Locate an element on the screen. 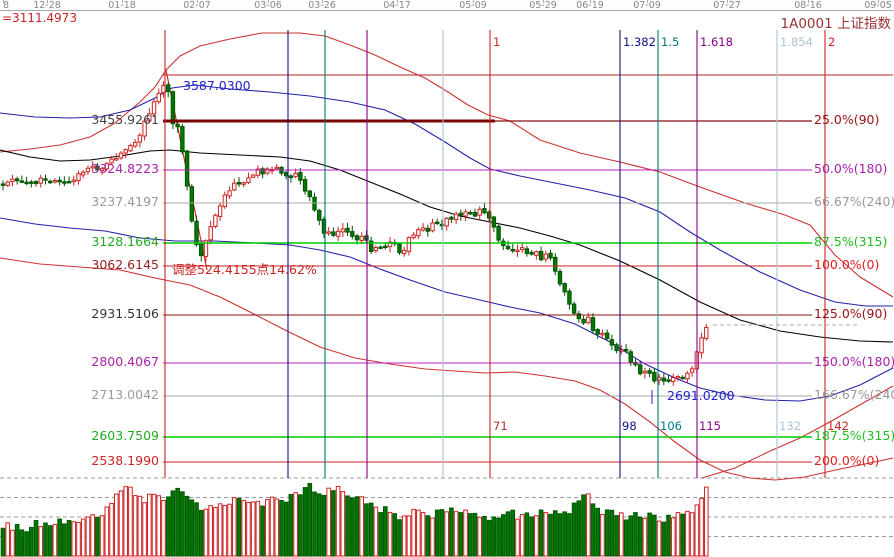 The image size is (894, 557). price-level-label: 3062.6145 is located at coordinates (125, 264).